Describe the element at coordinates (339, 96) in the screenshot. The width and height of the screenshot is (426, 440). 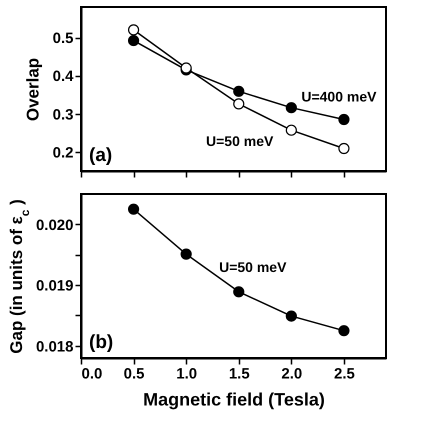
I see `series-label: U=400 meV` at that location.